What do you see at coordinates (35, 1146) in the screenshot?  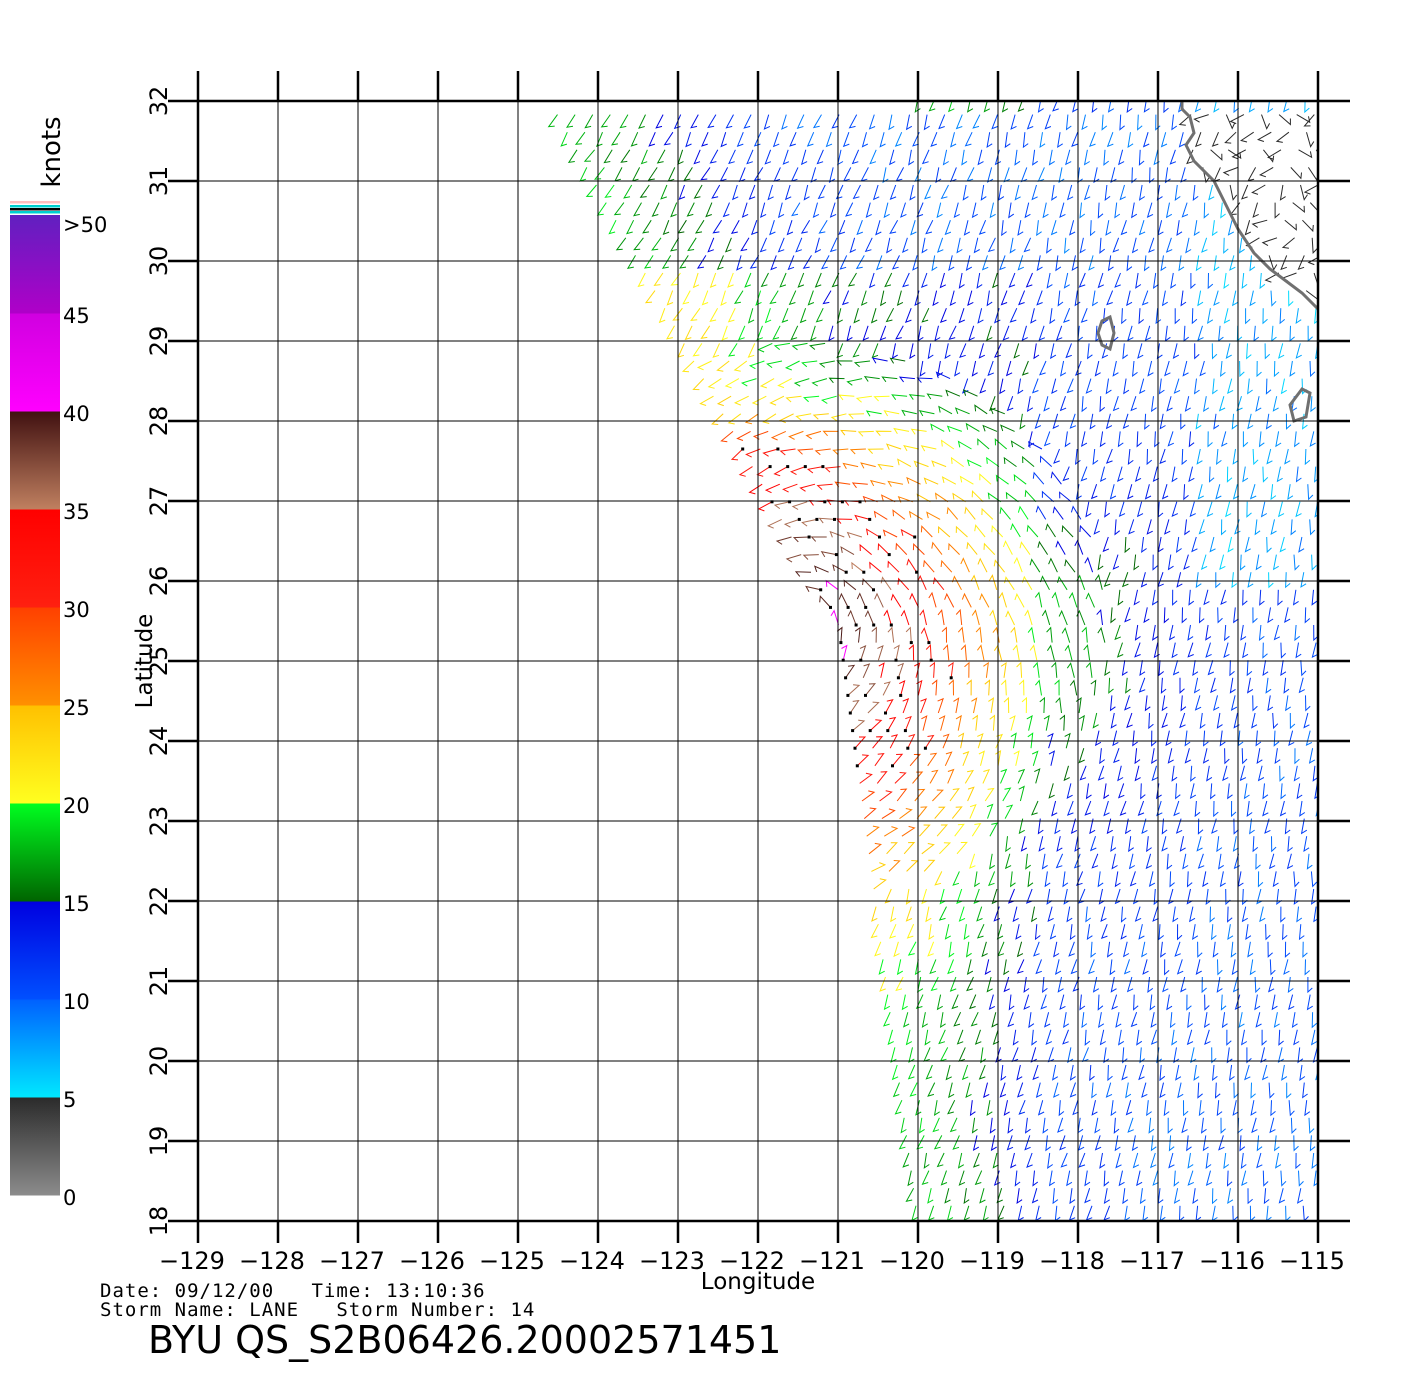 I see `colorbar-segment` at bounding box center [35, 1146].